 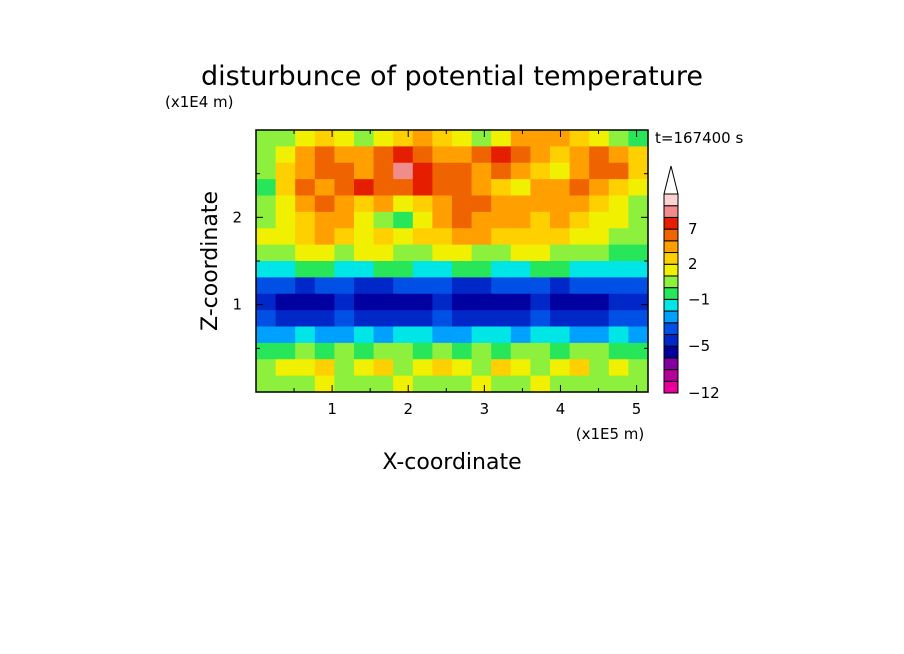 I want to click on colorbar-label: −12, so click(x=704, y=393).